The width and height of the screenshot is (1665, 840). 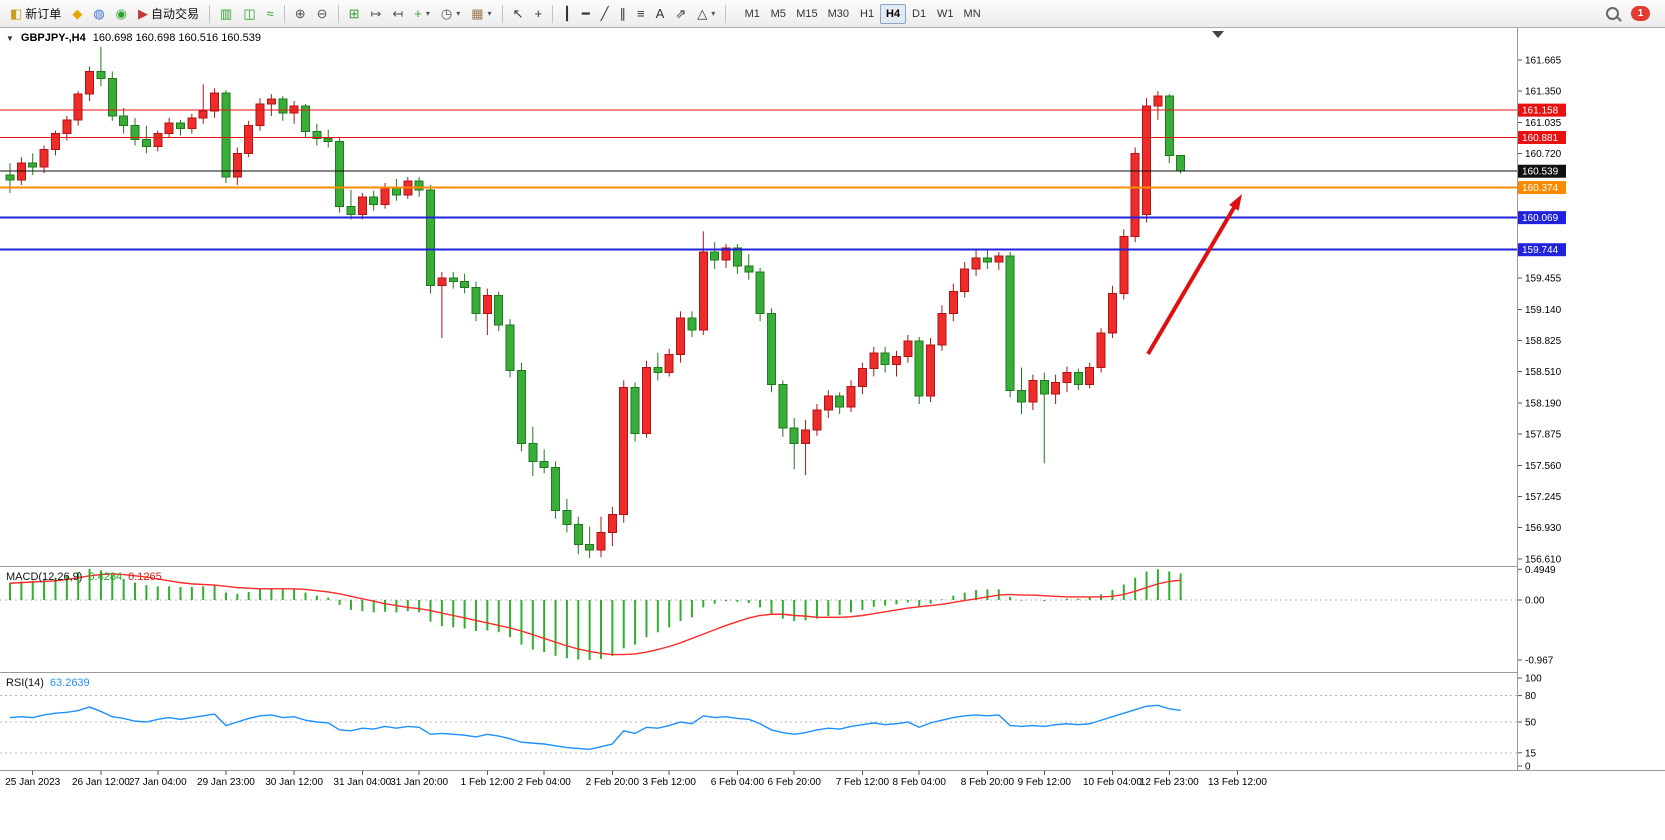 I want to click on toolbar-separator, so click(x=338, y=13).